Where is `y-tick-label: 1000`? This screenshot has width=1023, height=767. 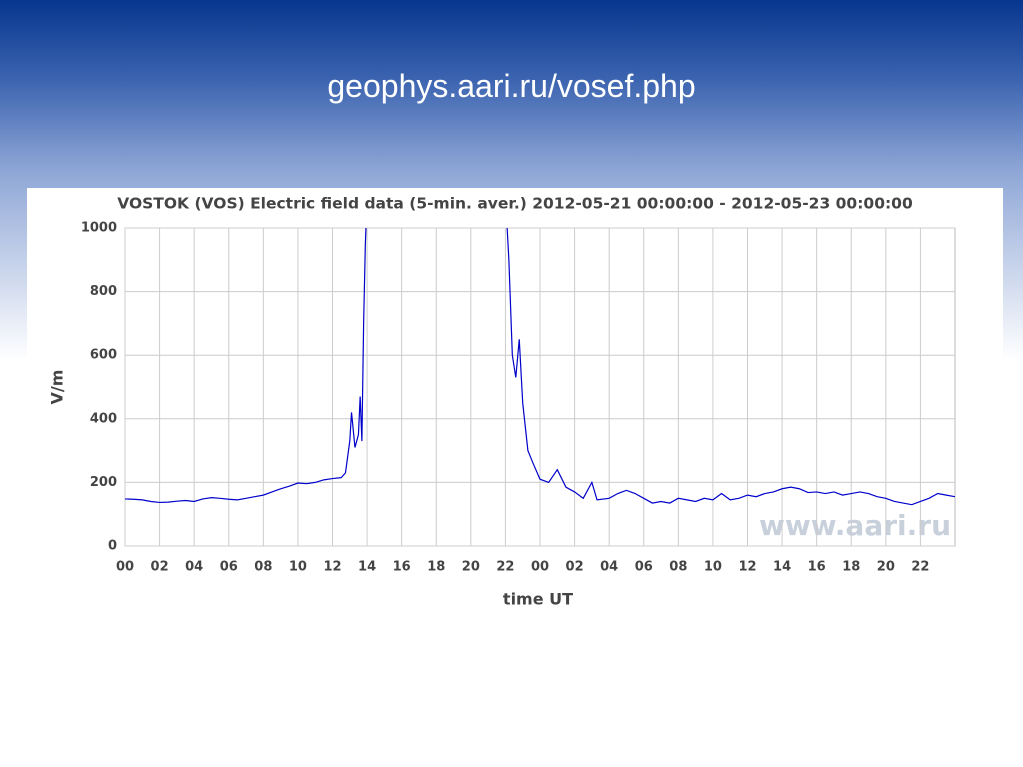
y-tick-label: 1000 is located at coordinates (99, 228).